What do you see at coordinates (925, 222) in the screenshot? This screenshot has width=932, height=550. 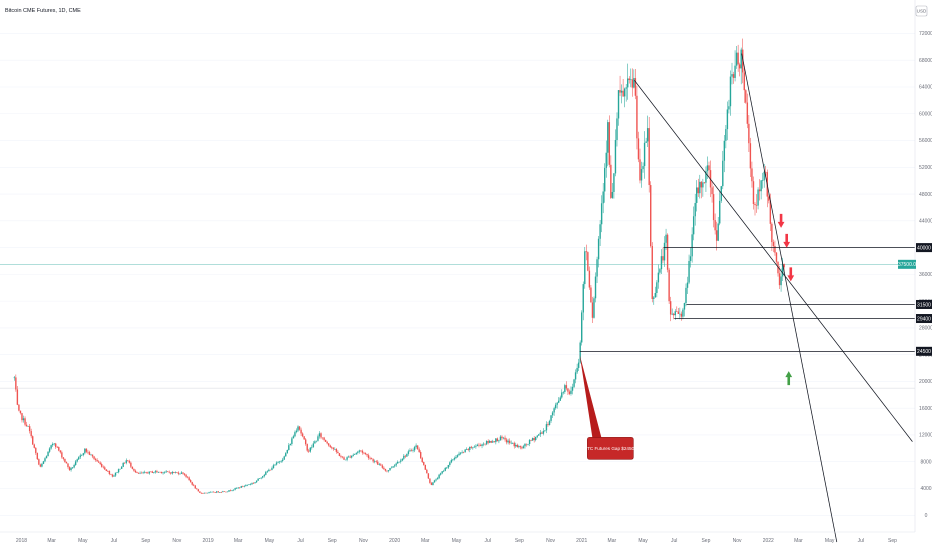 I see `y-tick-label: 44000` at bounding box center [925, 222].